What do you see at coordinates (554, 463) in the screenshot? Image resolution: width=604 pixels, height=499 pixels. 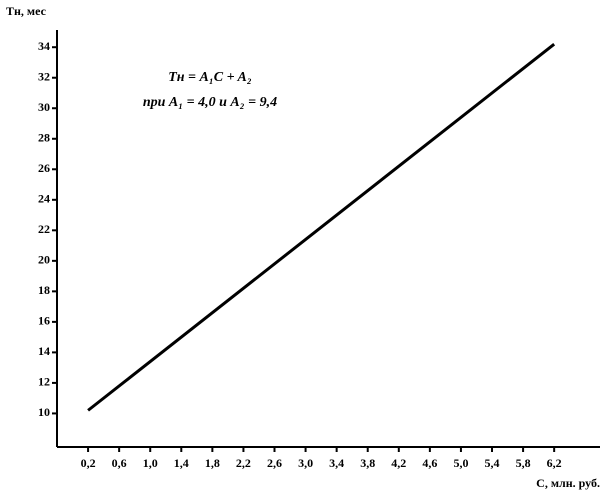 I see `x-tick-label: 6,2` at bounding box center [554, 463].